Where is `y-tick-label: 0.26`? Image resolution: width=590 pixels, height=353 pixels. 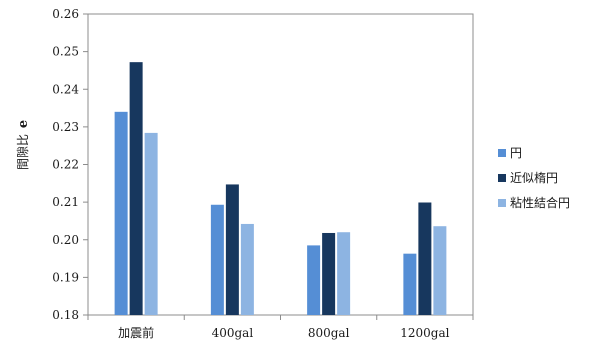
y-tick-label: 0.26 is located at coordinates (65, 14).